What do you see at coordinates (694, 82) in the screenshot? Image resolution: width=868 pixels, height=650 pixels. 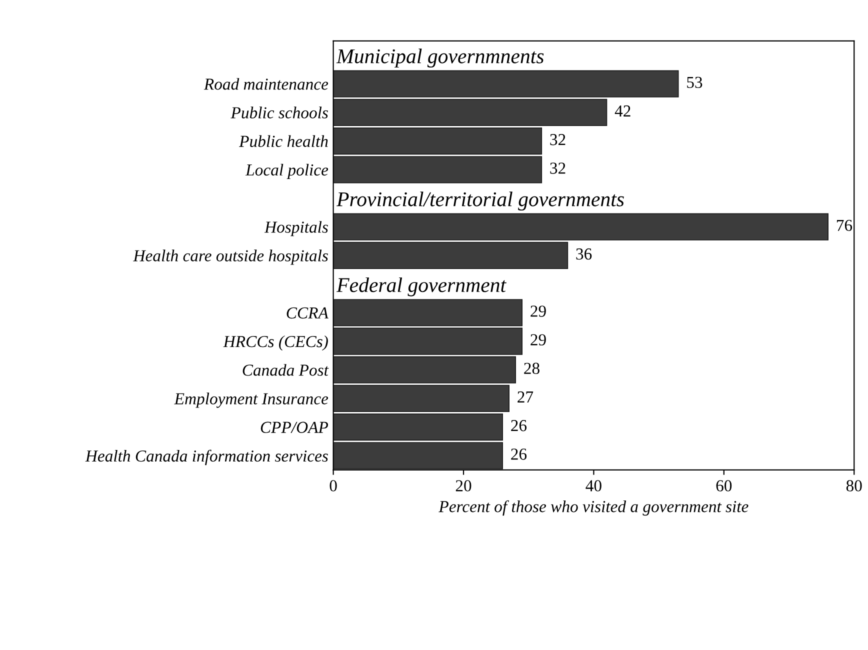 I see `data-label: 53` at bounding box center [694, 82].